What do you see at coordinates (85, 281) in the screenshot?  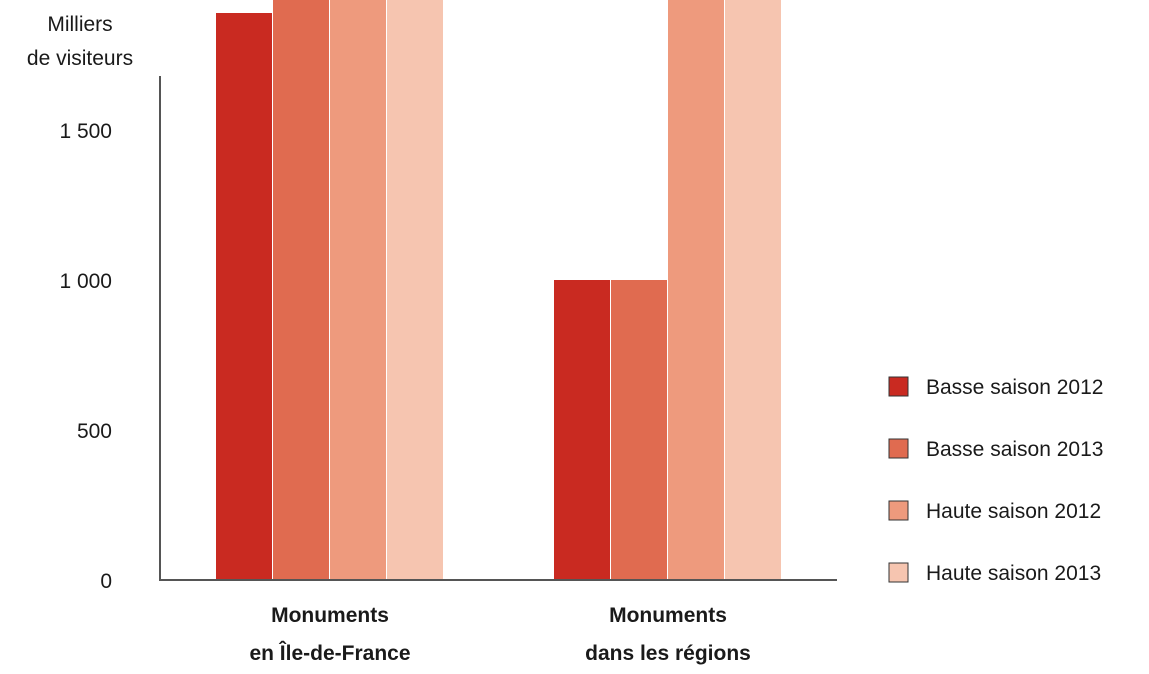 I see `y-tick-label: 1 000` at bounding box center [85, 281].